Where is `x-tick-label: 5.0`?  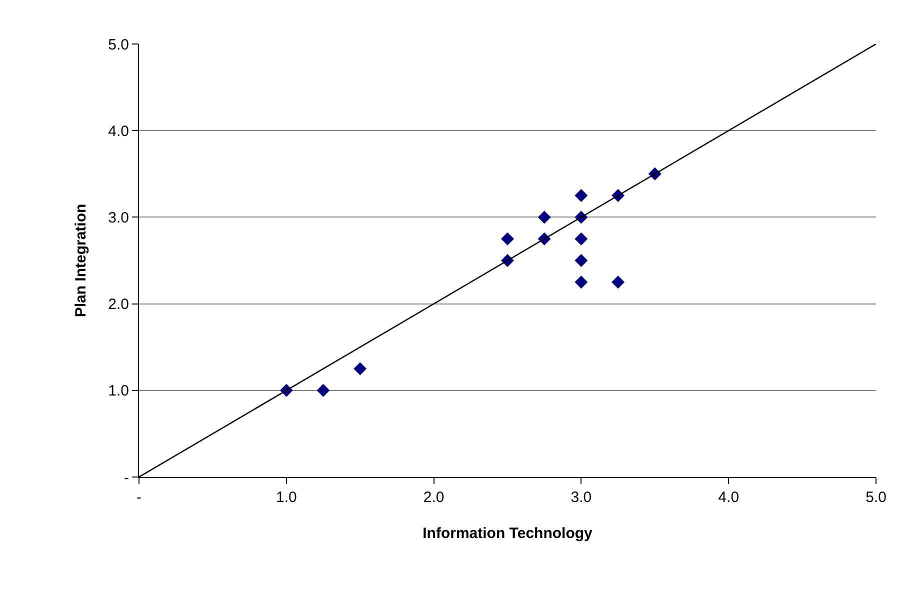
x-tick-label: 5.0 is located at coordinates (876, 497).